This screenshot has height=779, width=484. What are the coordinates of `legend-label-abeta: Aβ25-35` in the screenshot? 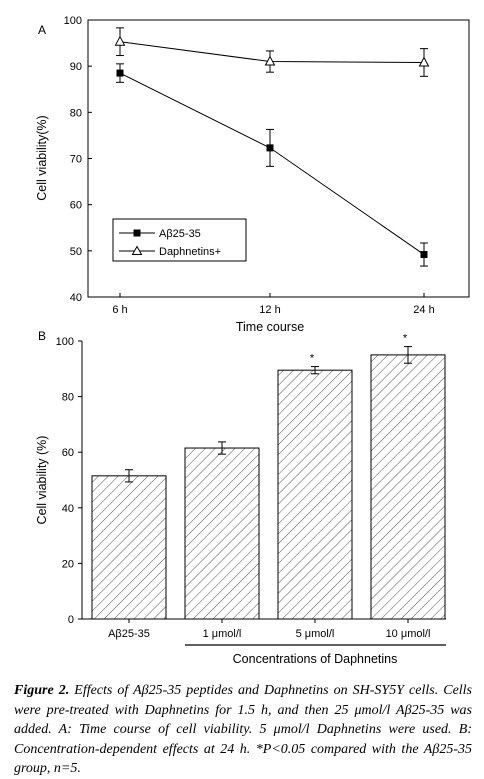 It's located at (180, 234).